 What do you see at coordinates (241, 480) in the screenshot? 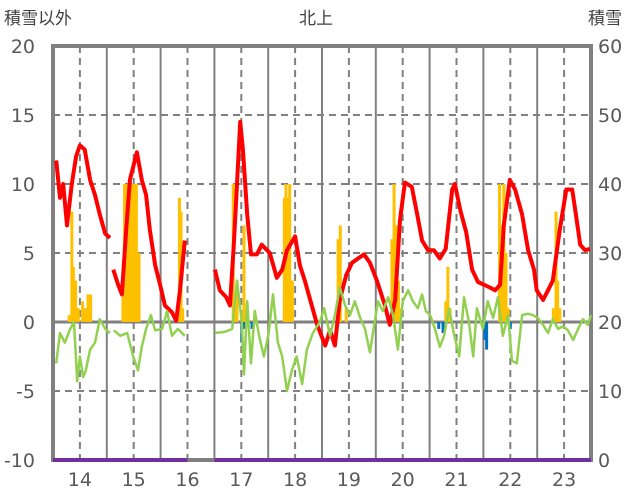
I see `x-tick-label: 17` at bounding box center [241, 480].